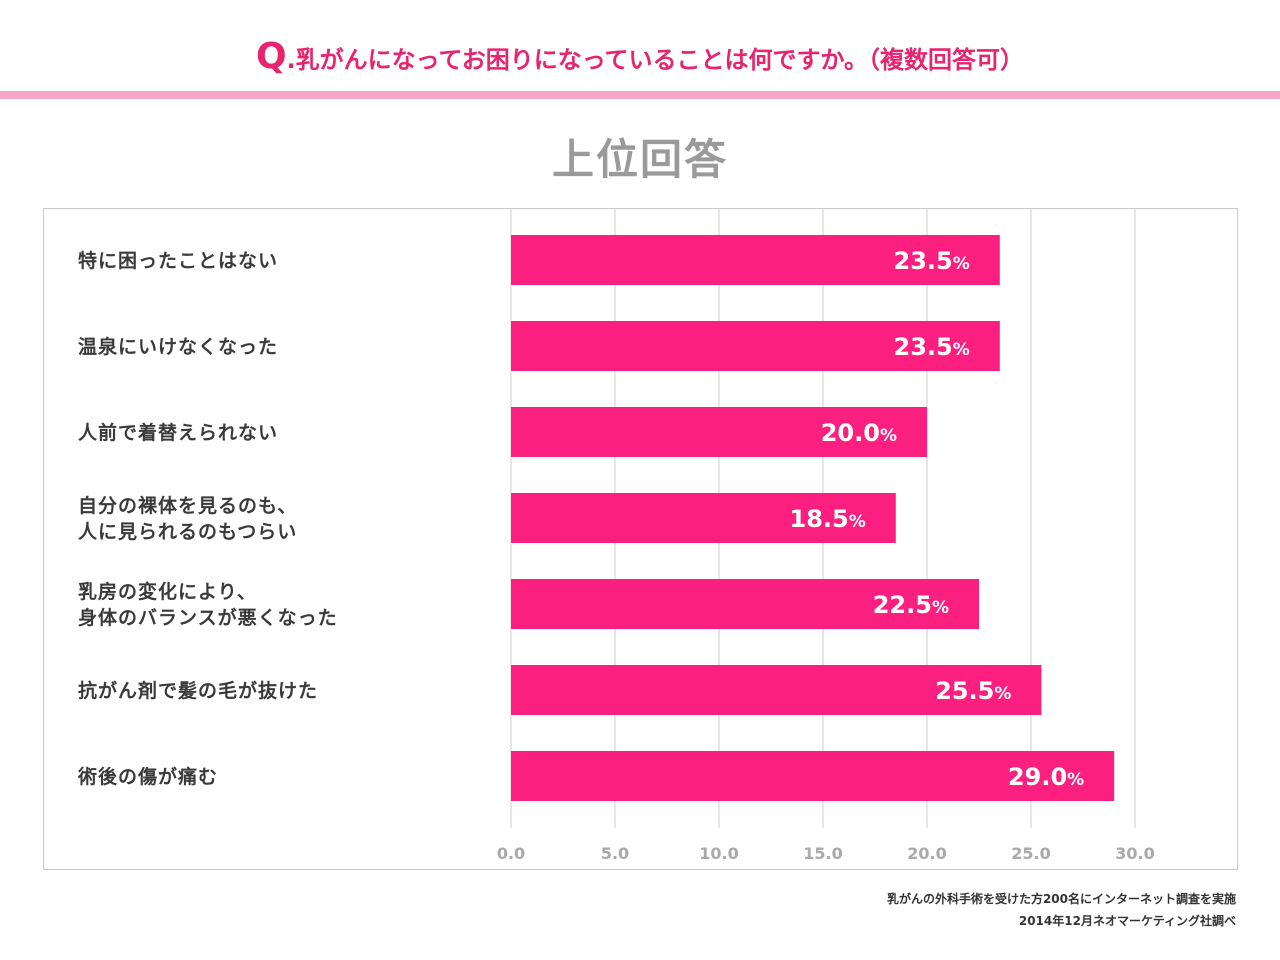  I want to click on x-tick-label: 5.0, so click(615, 853).